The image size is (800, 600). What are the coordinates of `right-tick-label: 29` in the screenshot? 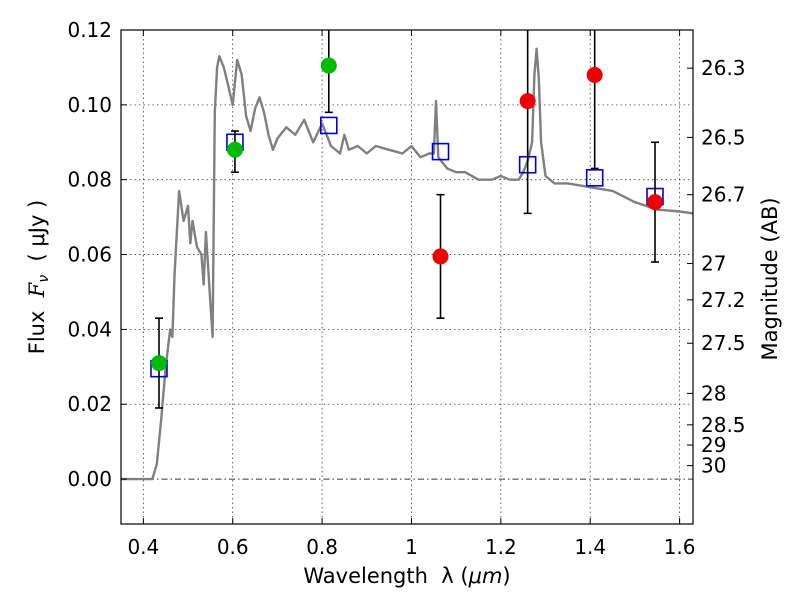 It's located at (713, 445).